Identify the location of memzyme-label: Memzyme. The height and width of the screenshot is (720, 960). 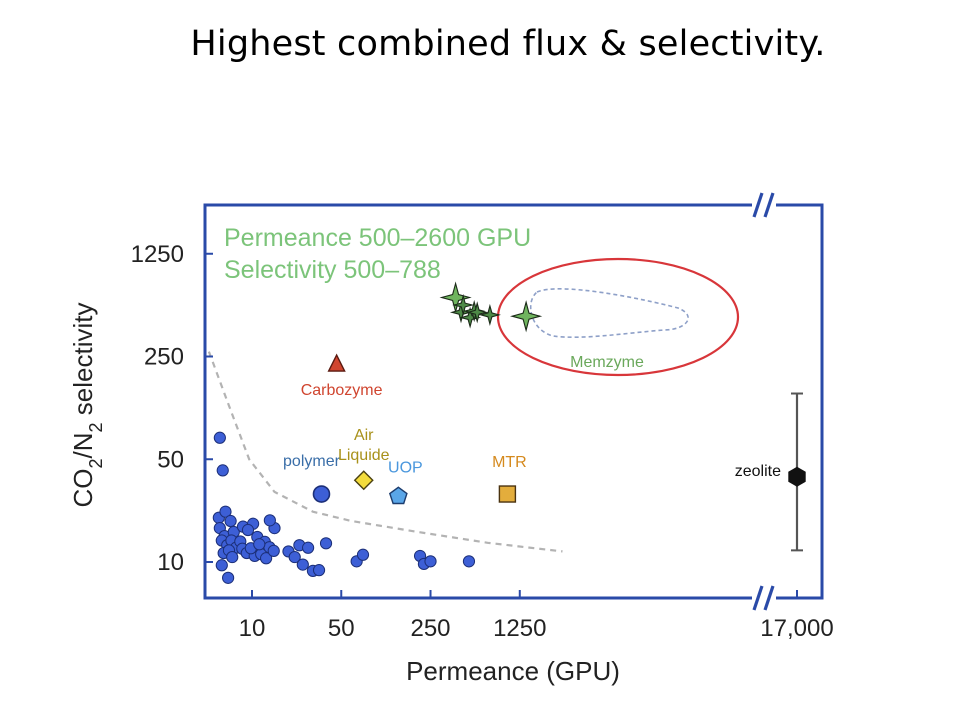
(607, 362).